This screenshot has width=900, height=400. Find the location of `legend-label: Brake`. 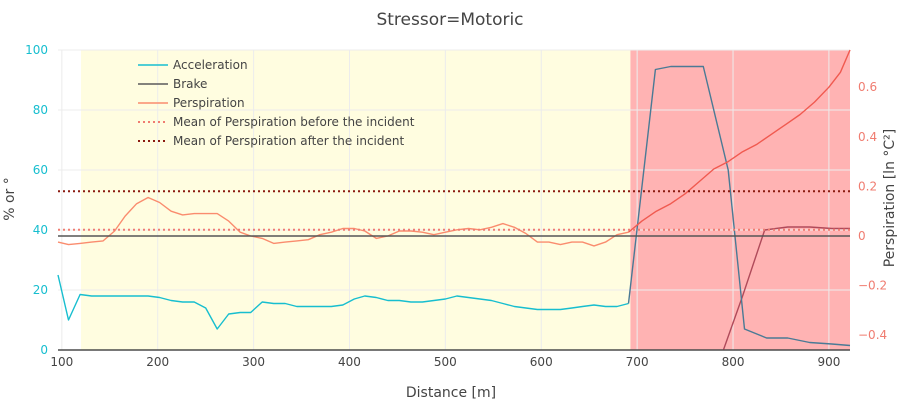

legend-label: Brake is located at coordinates (190, 84).